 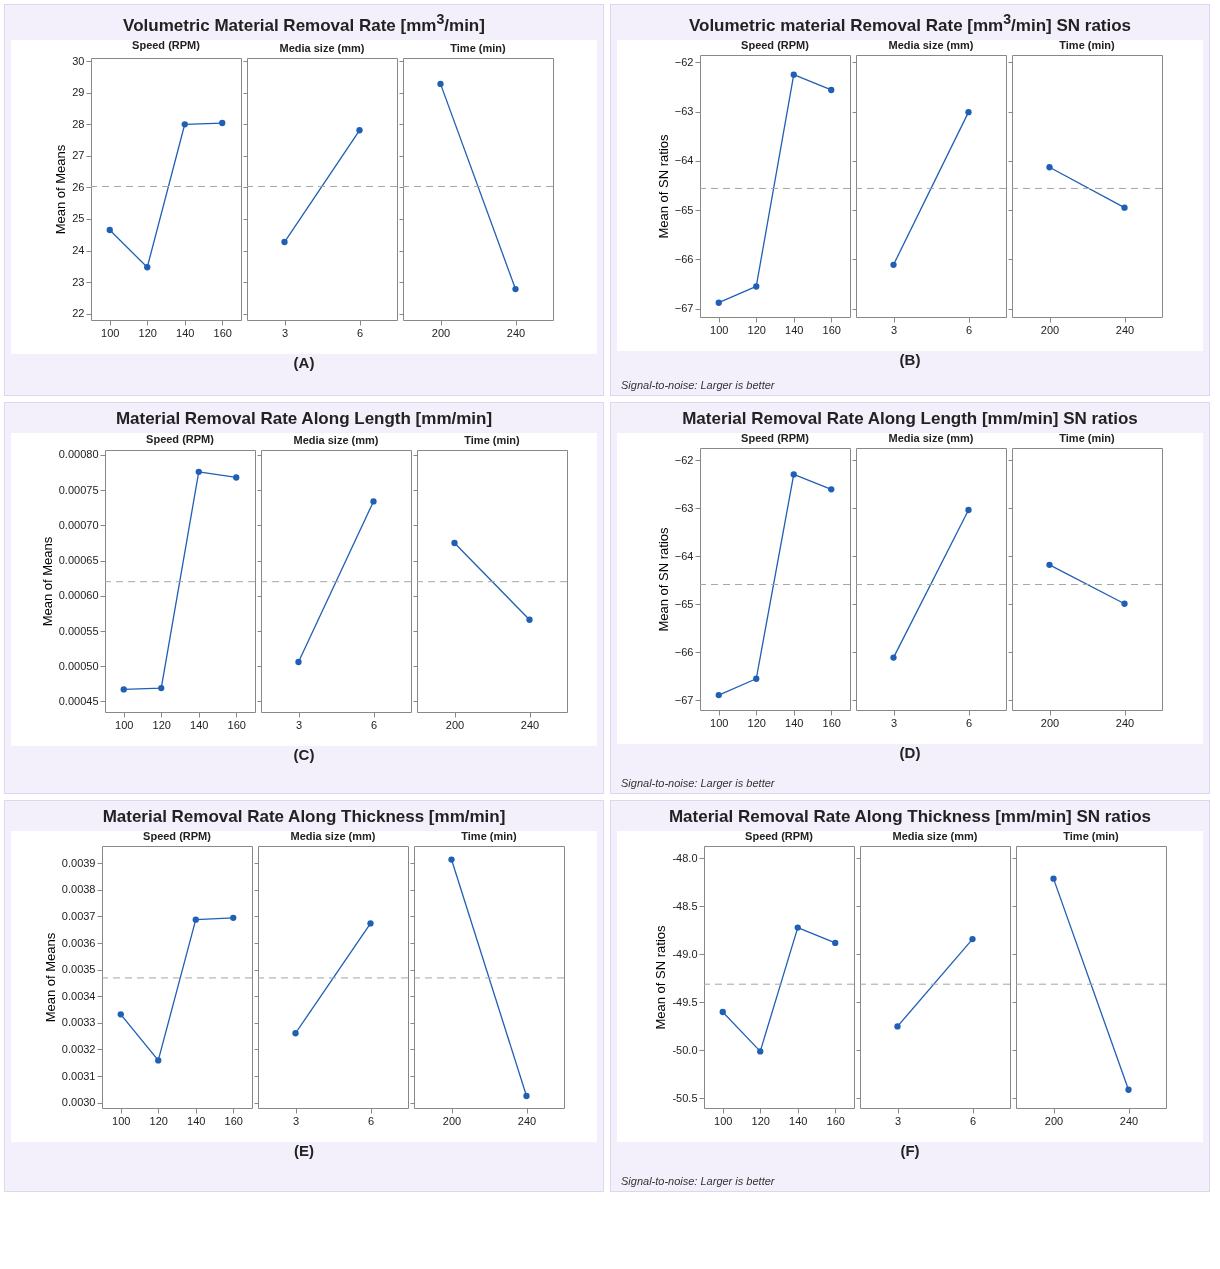 What do you see at coordinates (684, 905) in the screenshot?
I see `y-tick-label: -48.5` at bounding box center [684, 905].